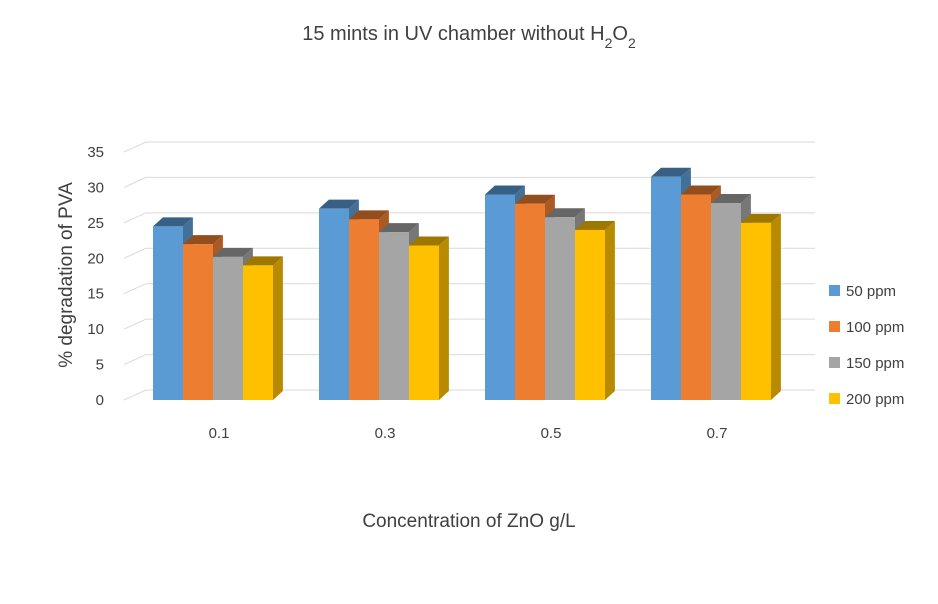 Image resolution: width=938 pixels, height=604 pixels. What do you see at coordinates (468, 521) in the screenshot?
I see `x-axis-label: Concentration of ZnO g/L` at bounding box center [468, 521].